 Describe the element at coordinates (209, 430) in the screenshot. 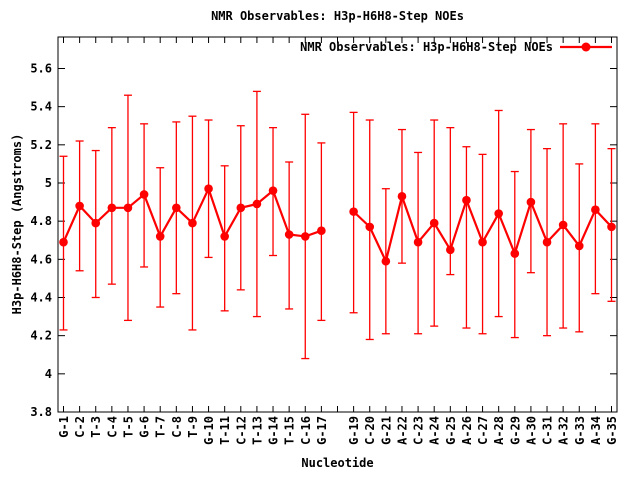

I see `x-tick-label: G-10` at that location.